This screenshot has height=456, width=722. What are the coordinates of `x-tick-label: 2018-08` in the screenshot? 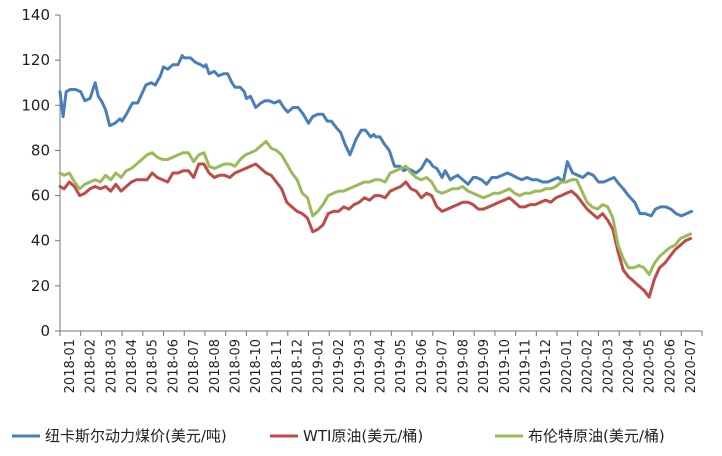 It's located at (215, 366).